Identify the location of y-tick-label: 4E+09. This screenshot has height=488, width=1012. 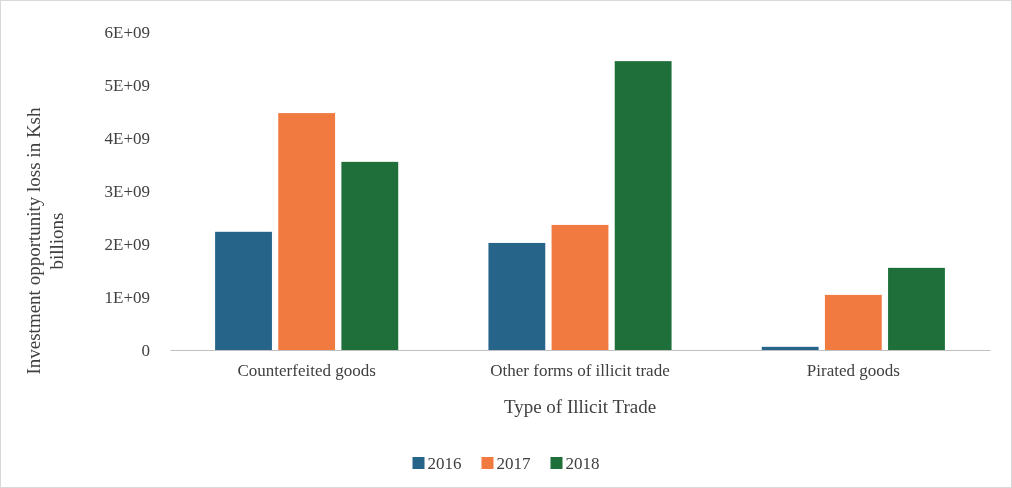
(127, 138).